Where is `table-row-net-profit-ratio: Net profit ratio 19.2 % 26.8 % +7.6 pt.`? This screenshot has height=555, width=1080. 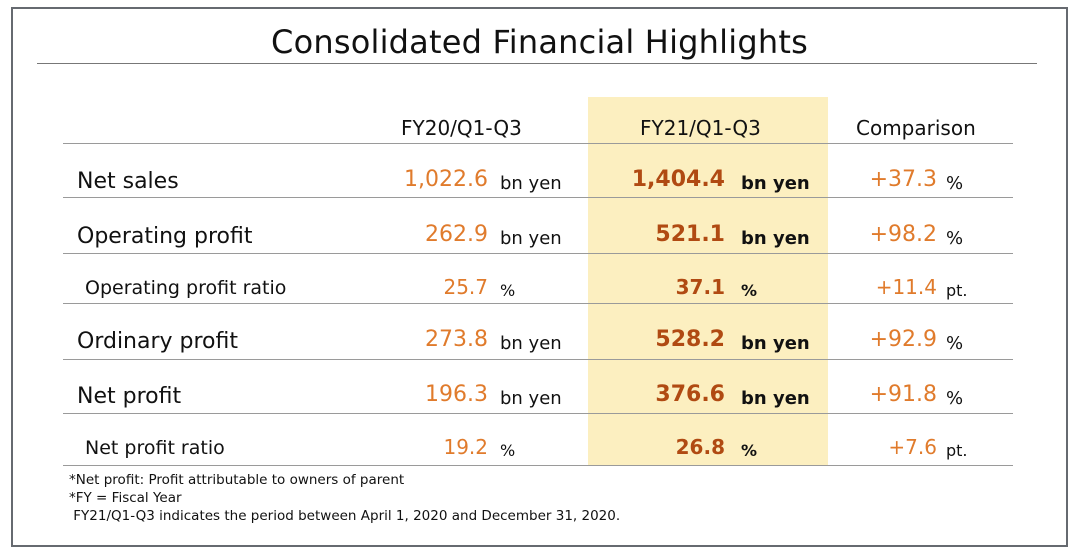 table-row-net-profit-ratio: Net profit ratio 19.2 % 26.8 % +7.6 pt. is located at coordinates (541, 453).